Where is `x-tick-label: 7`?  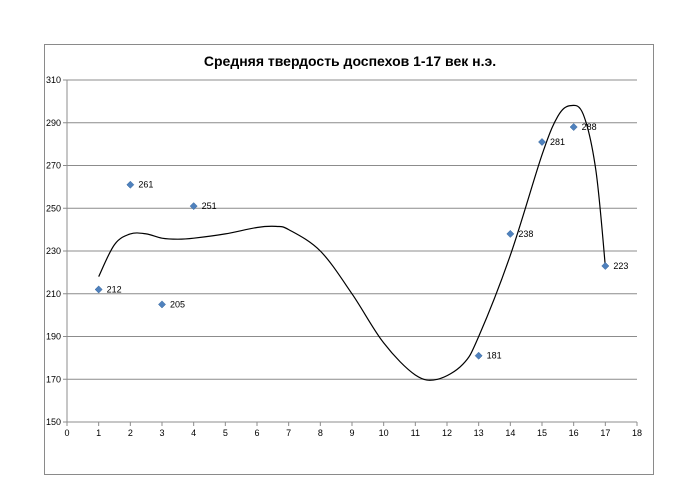
x-tick-label: 7 is located at coordinates (288, 433).